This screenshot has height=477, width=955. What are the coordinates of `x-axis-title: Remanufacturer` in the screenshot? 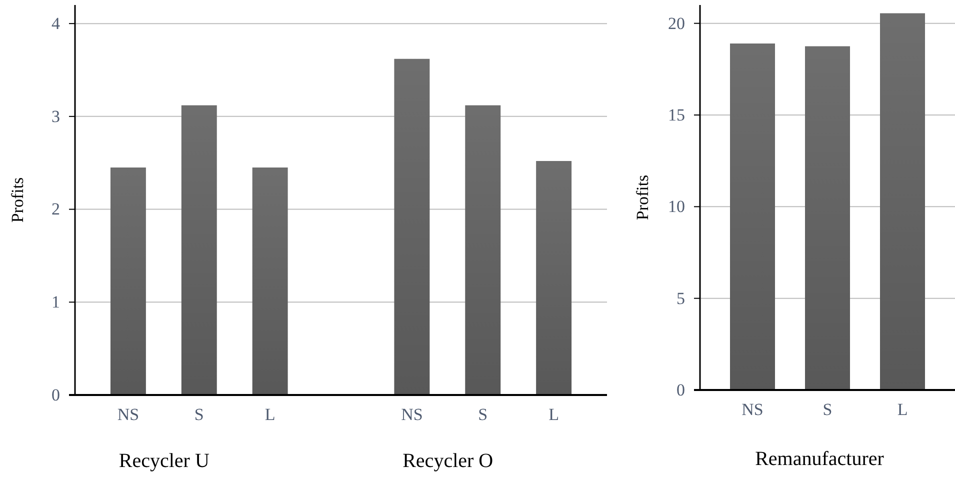 It's located at (819, 459).